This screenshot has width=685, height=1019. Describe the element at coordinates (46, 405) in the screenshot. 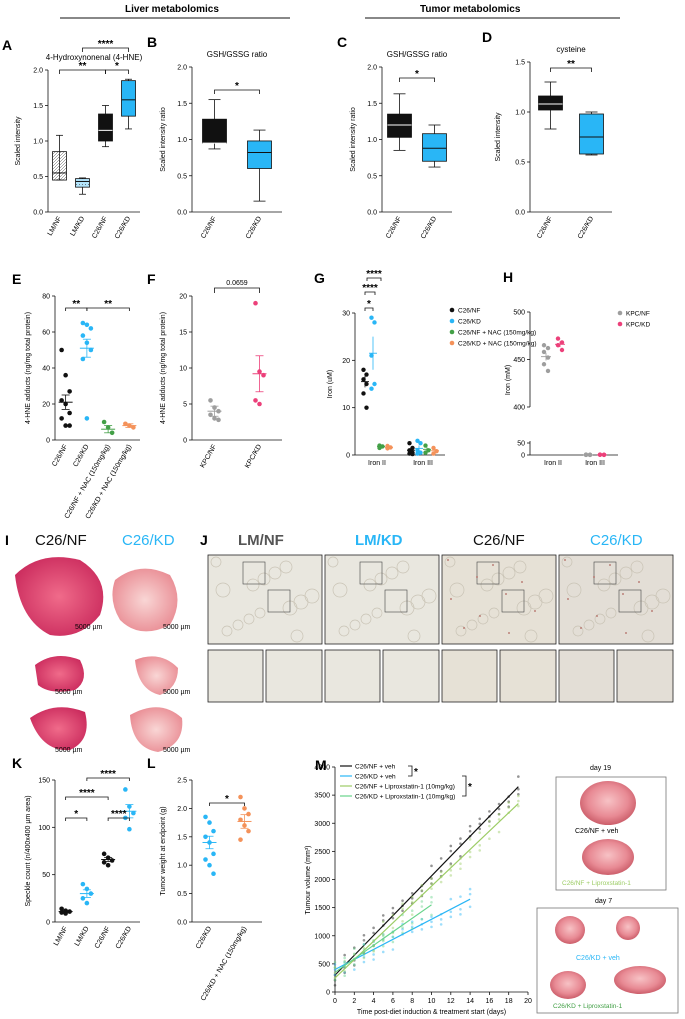

I see `y-tick-label: 20` at that location.